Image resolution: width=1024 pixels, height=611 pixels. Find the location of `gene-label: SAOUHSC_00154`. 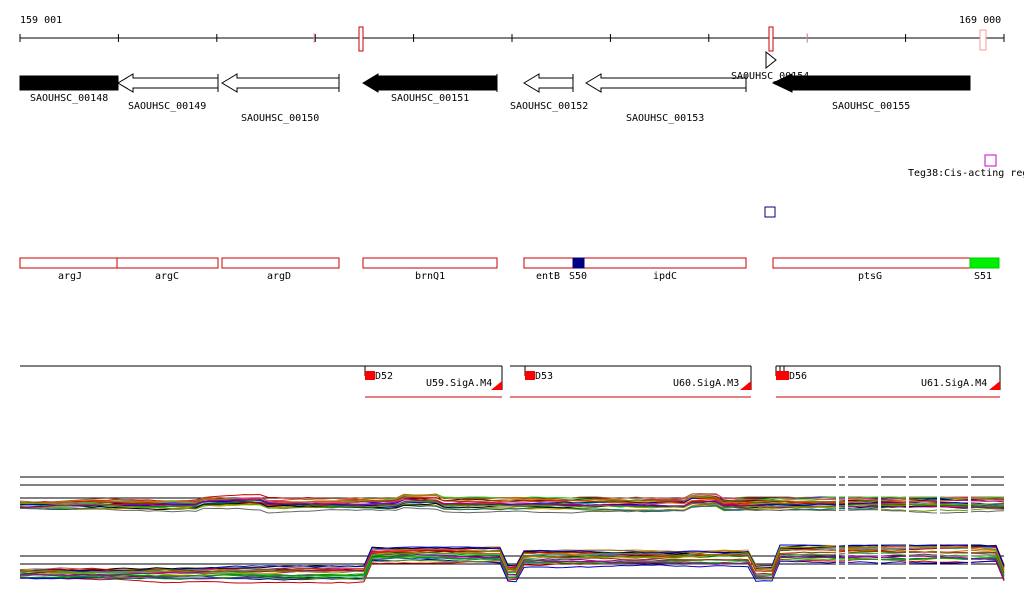

gene-label: SAOUHSC_00154 is located at coordinates (770, 76).